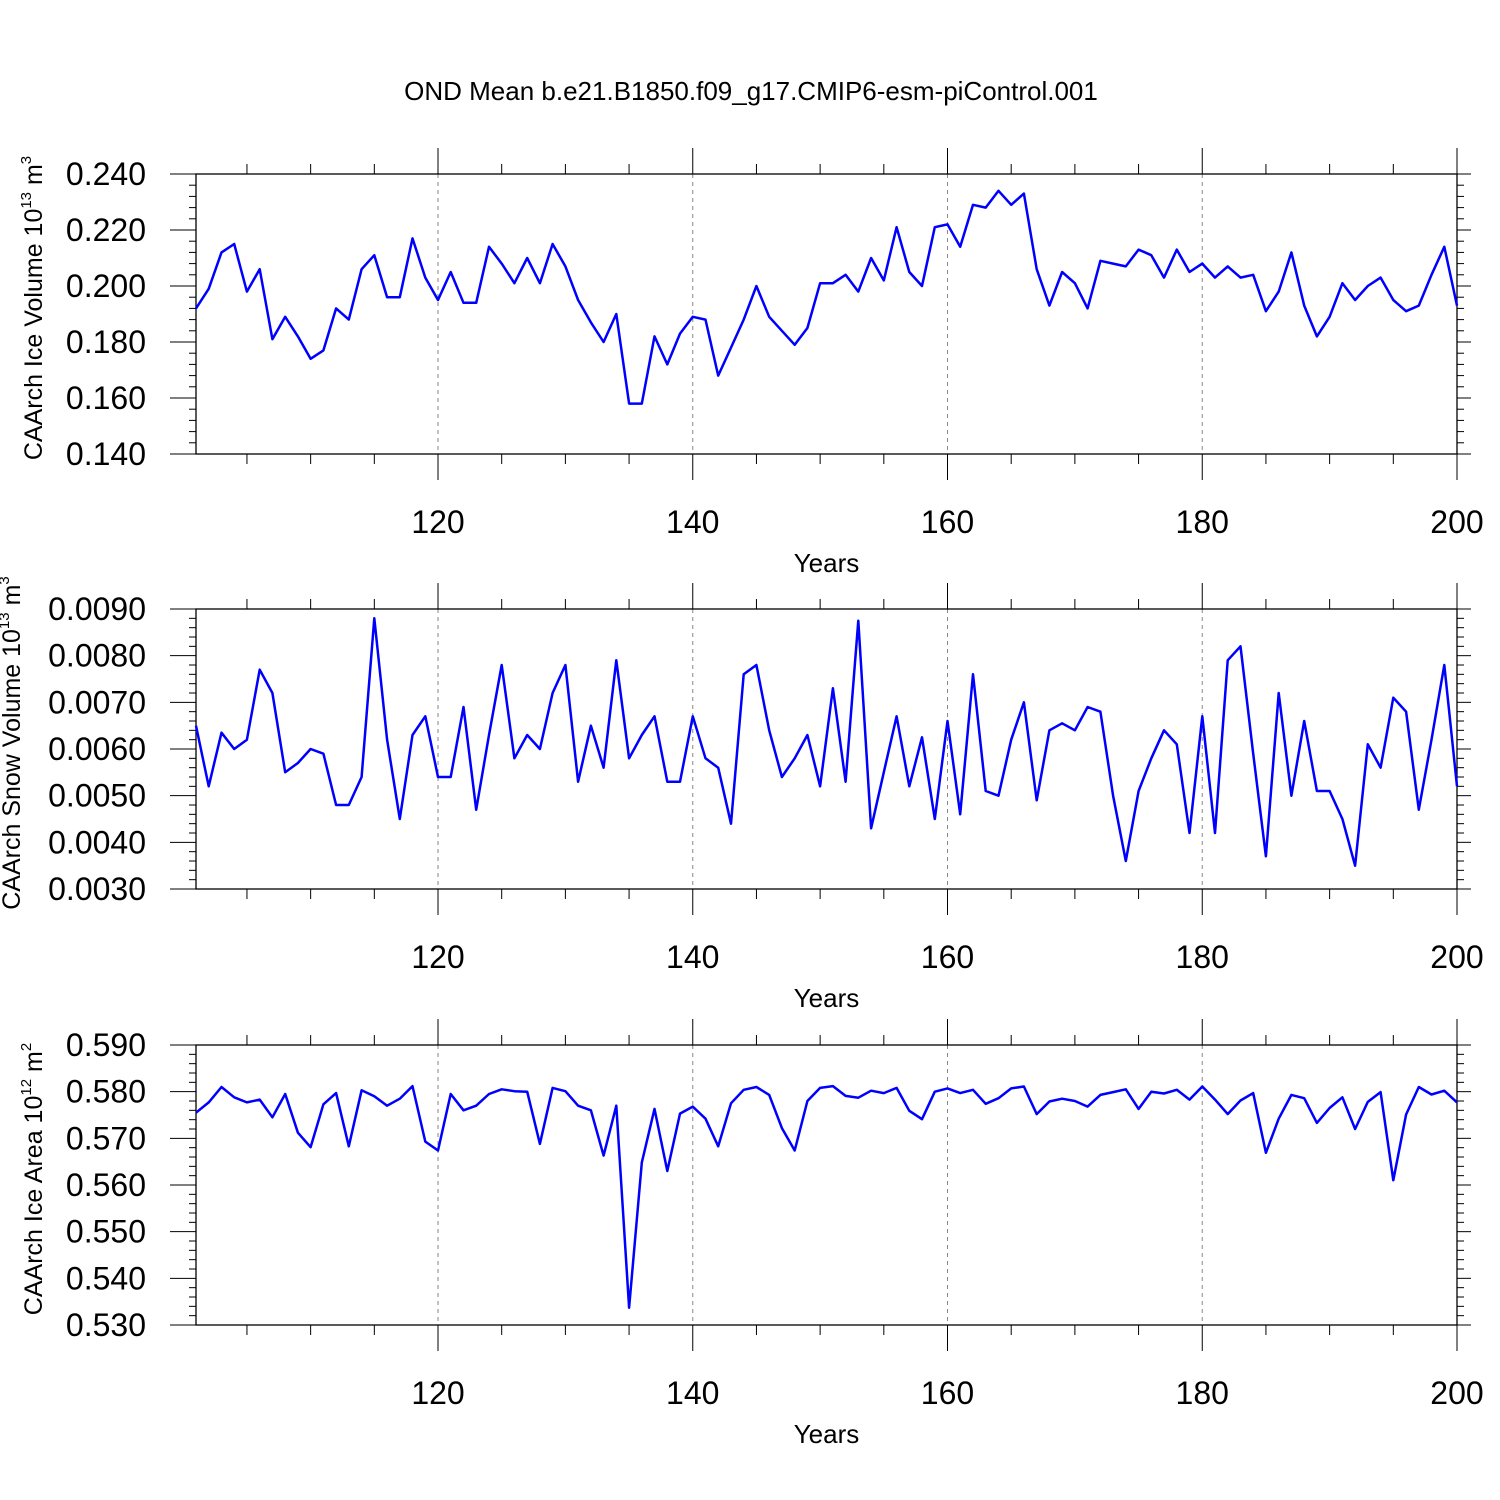 This screenshot has width=1500, height=1500. I want to click on y-axis-title: CAArch Ice Volume 1013 m3, so click(33, 308).